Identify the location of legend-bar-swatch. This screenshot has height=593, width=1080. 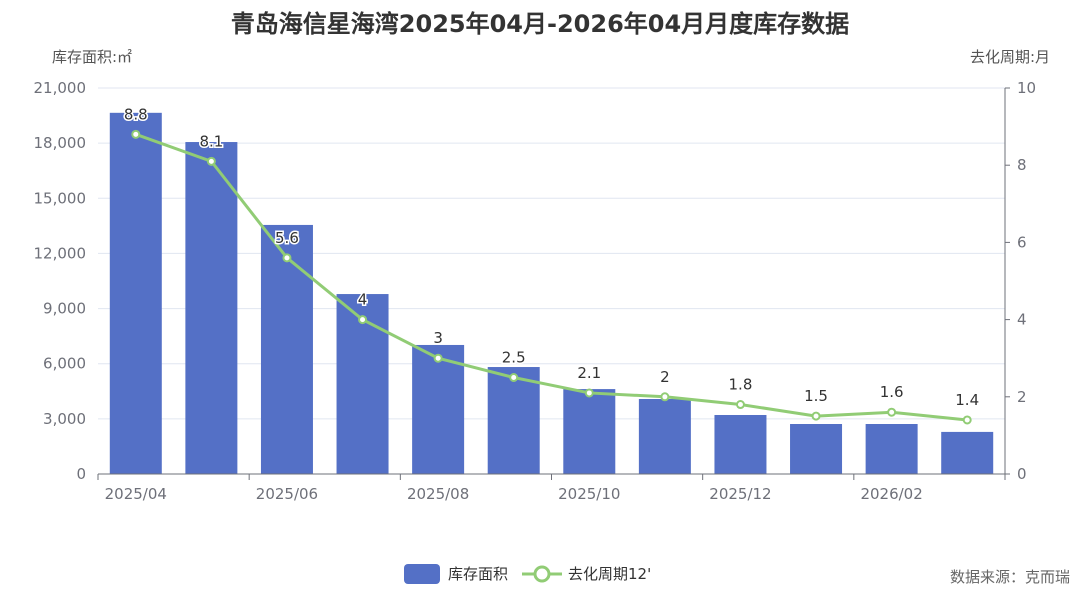
(422, 573).